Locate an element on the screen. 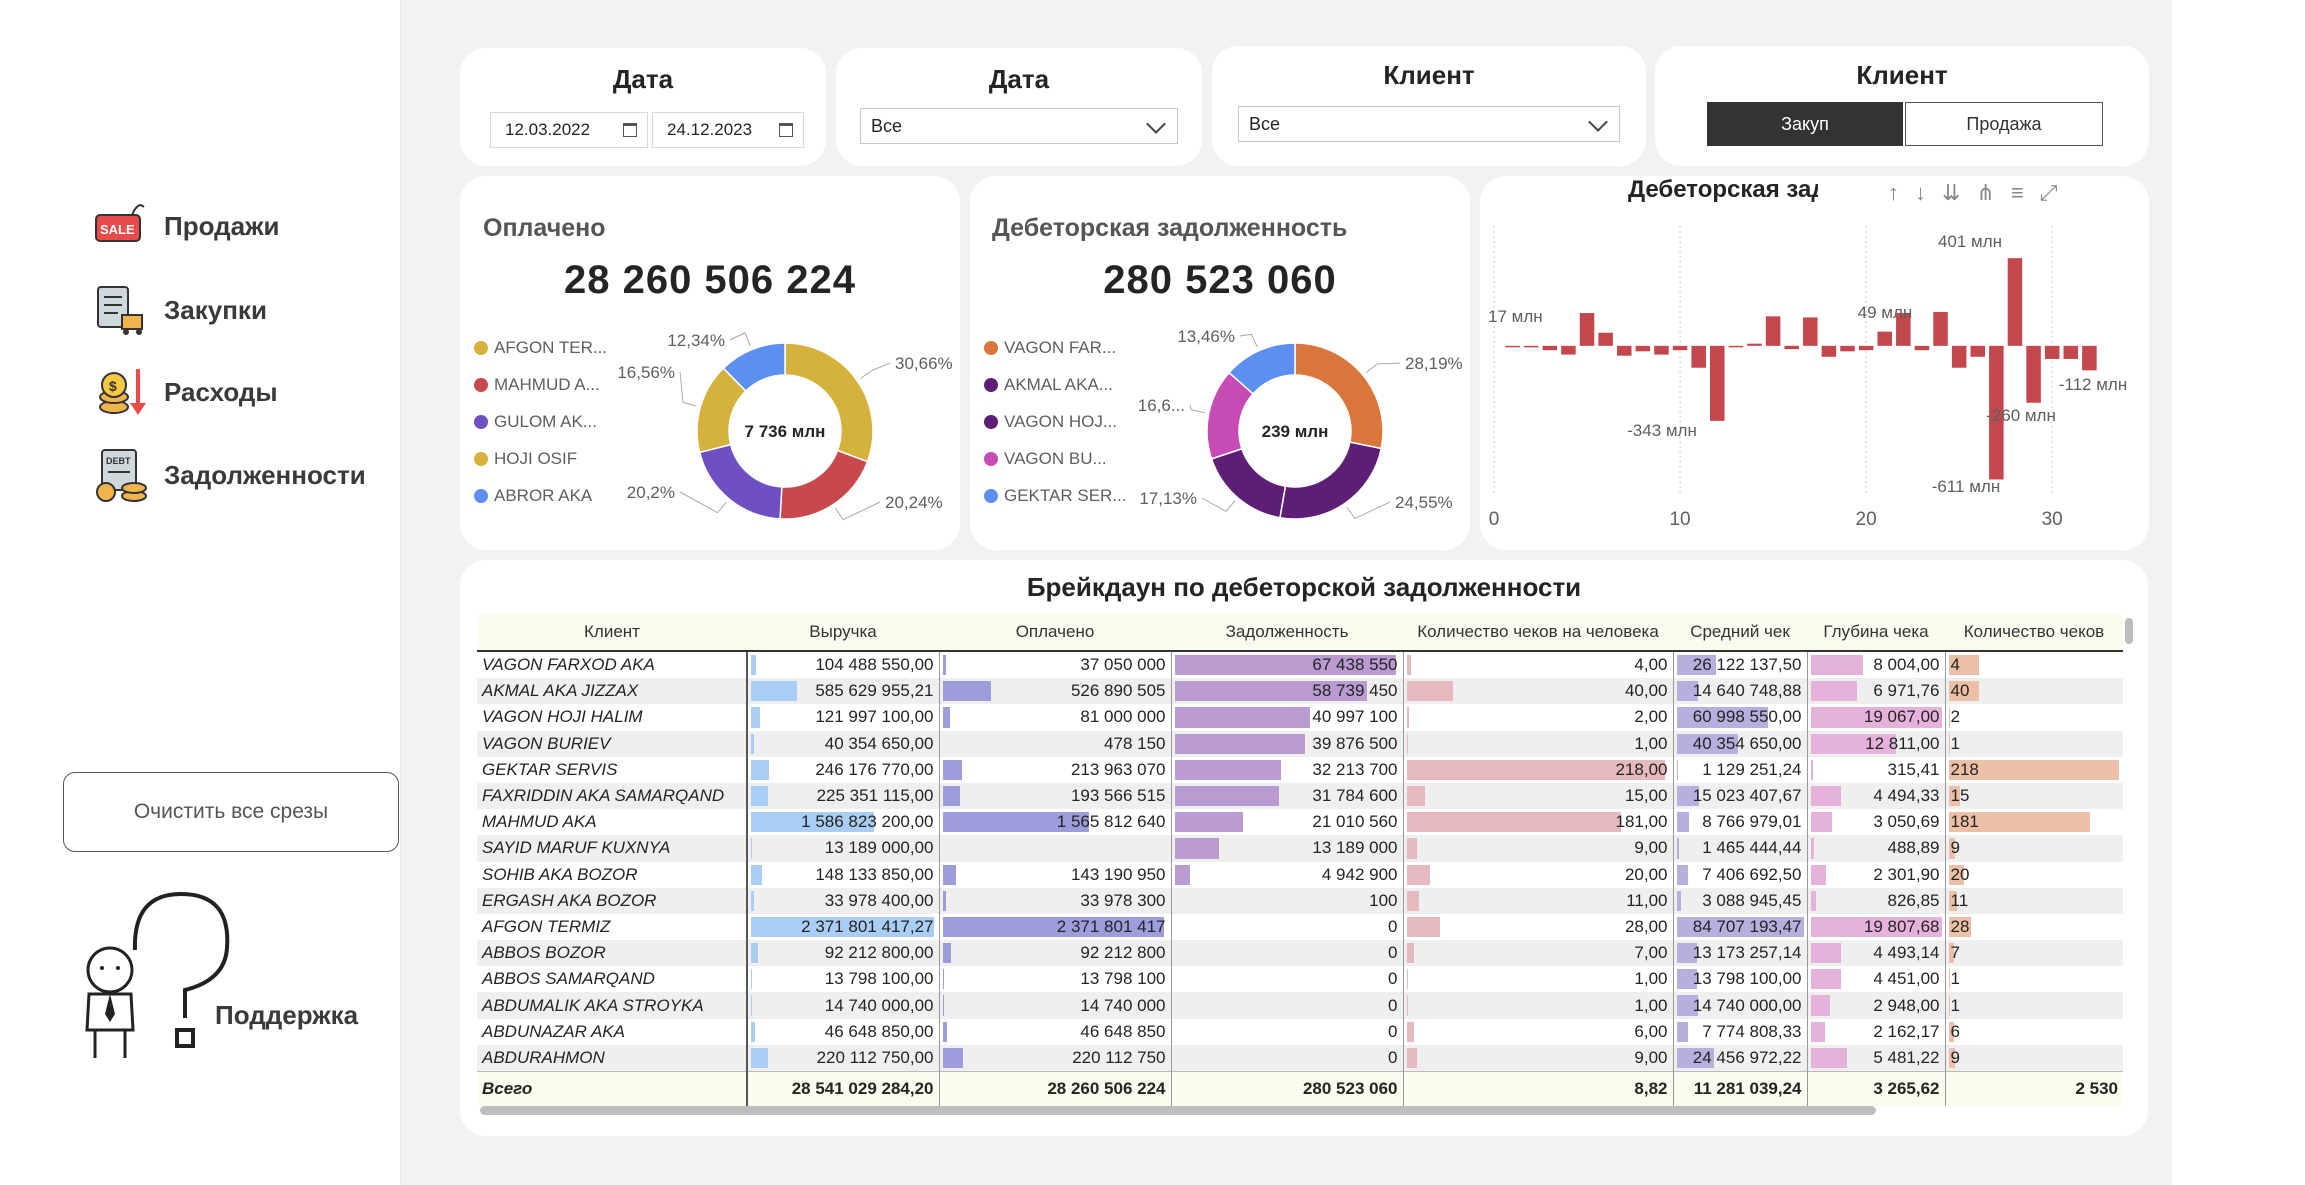 The height and width of the screenshot is (1185, 2305). toggle-option-purchase: Закуп is located at coordinates (1805, 124).